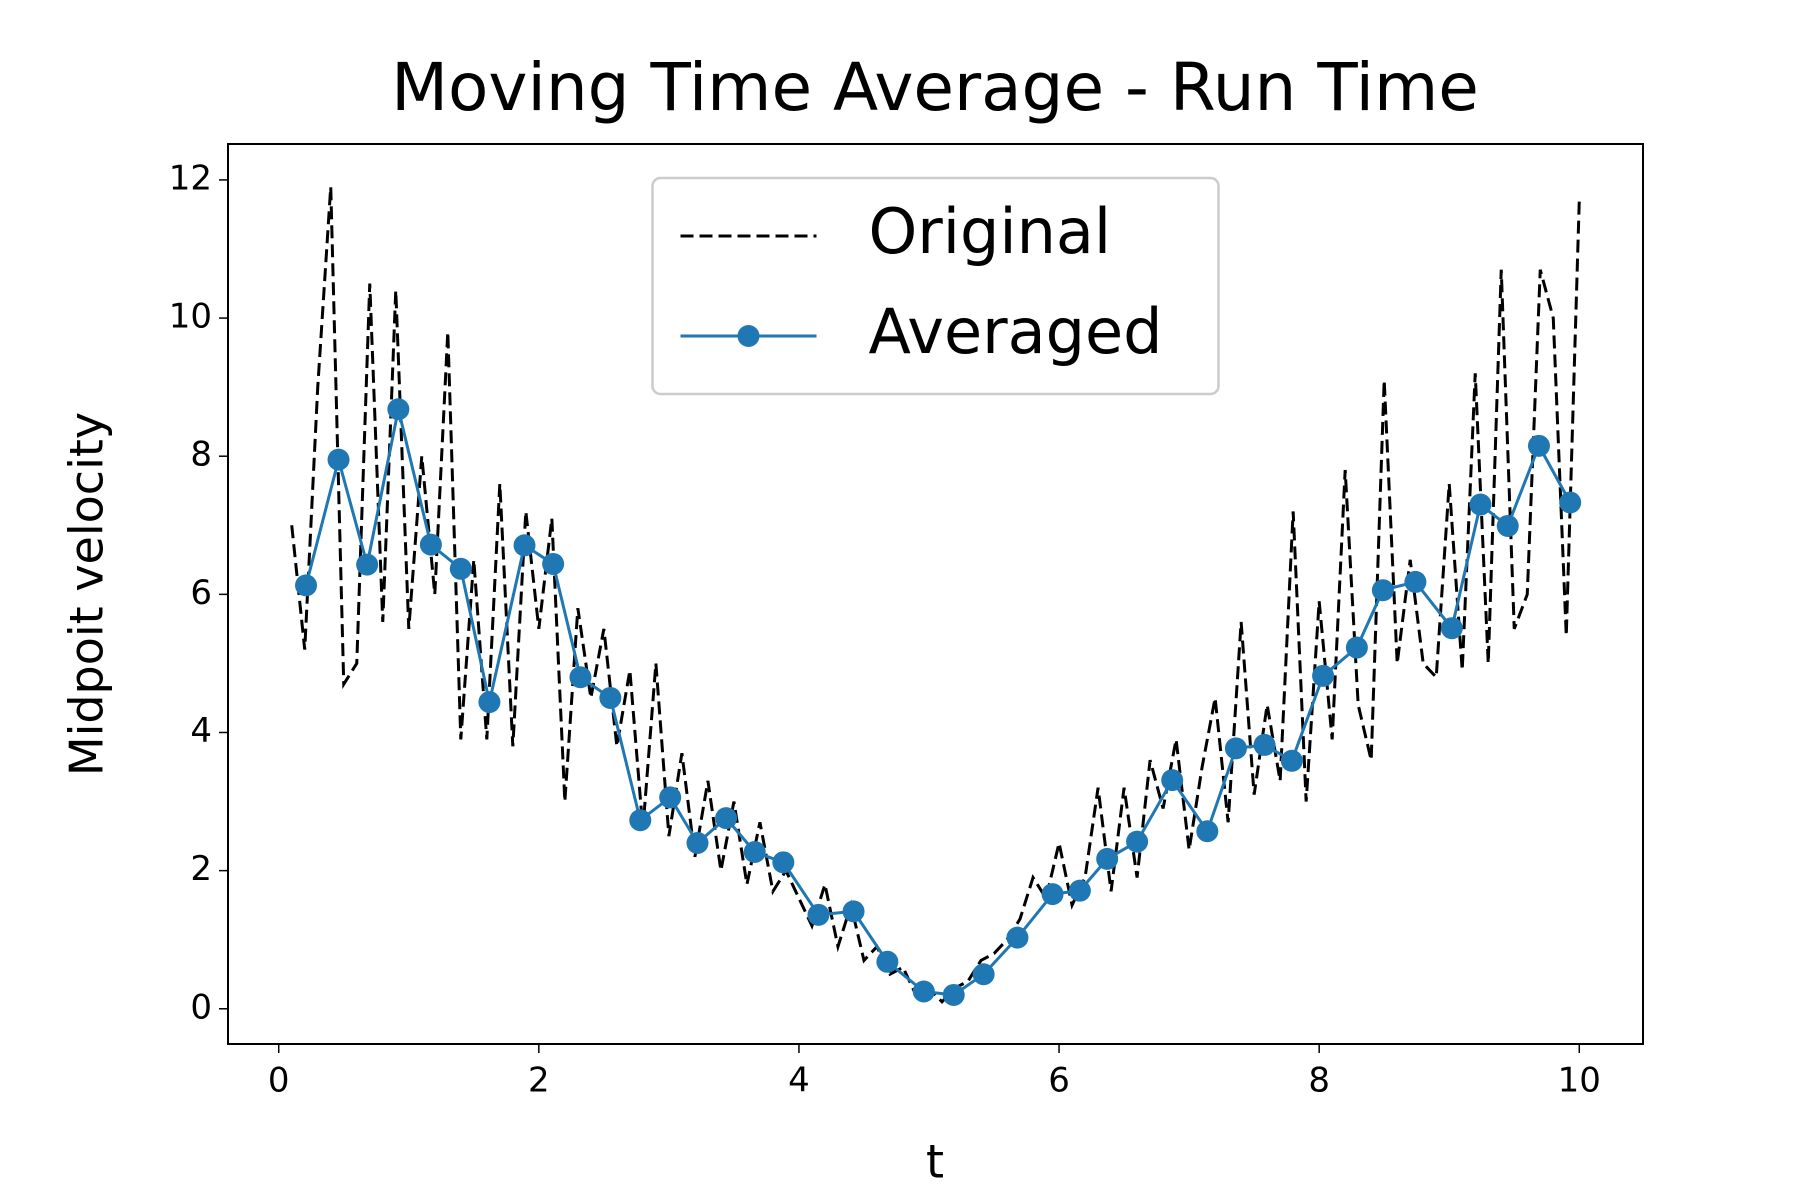 The image size is (1800, 1200). What do you see at coordinates (1016, 331) in the screenshot?
I see `legend-label: Averaged` at bounding box center [1016, 331].